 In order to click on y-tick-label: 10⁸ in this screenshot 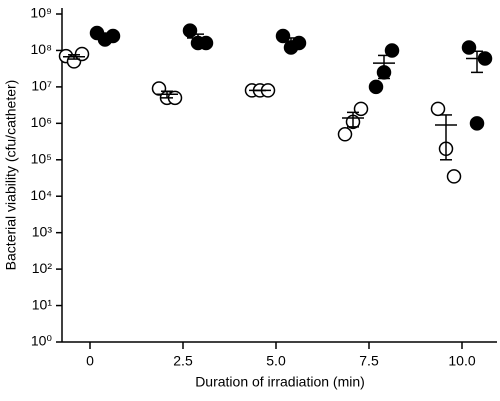, I will do `click(42, 49)`.